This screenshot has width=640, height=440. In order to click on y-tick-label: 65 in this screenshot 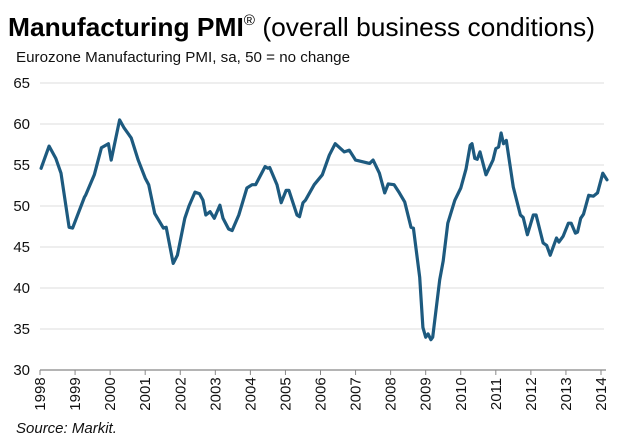, I will do `click(21, 83)`.